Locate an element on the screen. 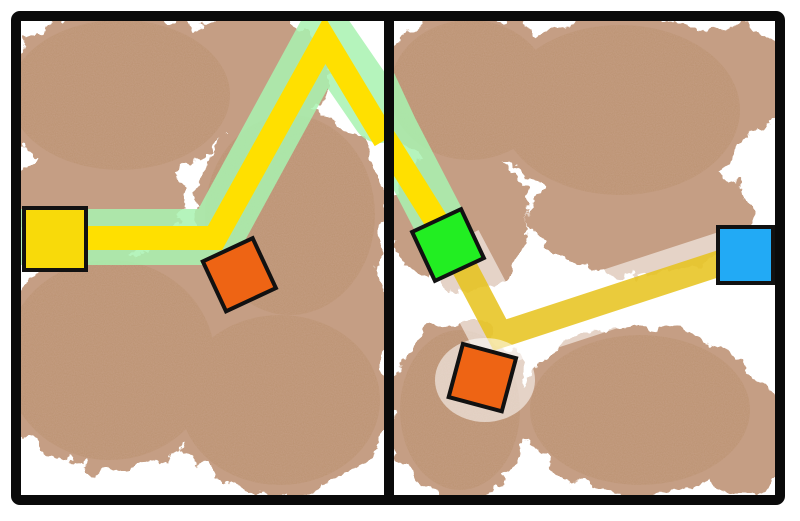 The height and width of the screenshot is (521, 800). orange-diamond-icon is located at coordinates (239, 274).